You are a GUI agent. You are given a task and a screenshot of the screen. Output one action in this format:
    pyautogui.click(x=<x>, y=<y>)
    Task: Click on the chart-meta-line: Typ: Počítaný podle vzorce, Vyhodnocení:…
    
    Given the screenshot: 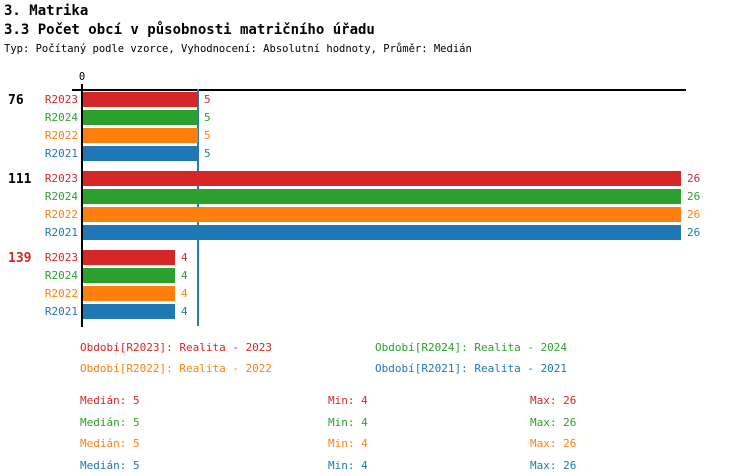 What is the action you would take?
    pyautogui.click(x=238, y=49)
    